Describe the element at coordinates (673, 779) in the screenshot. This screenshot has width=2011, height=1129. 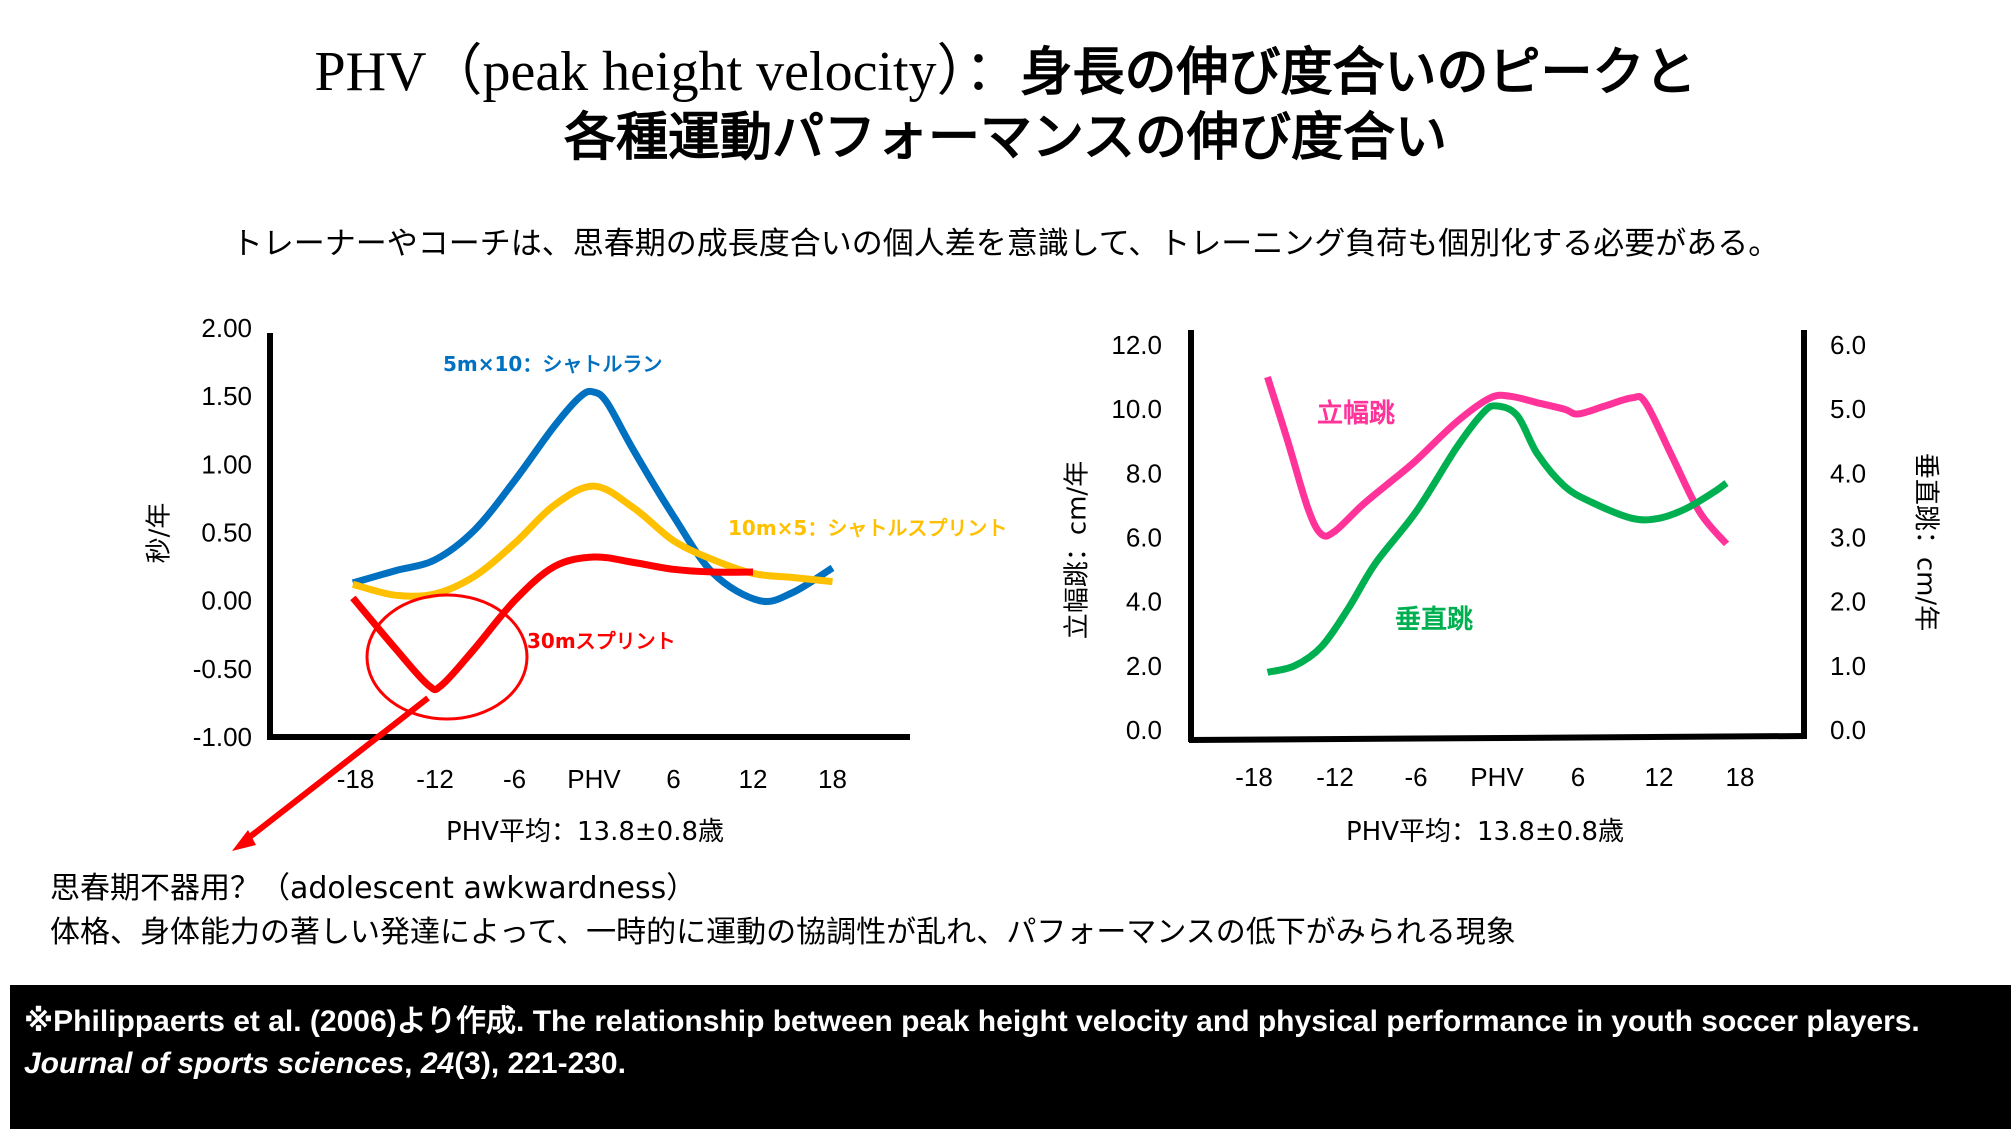
I see `left-x-tick-label: 6` at that location.